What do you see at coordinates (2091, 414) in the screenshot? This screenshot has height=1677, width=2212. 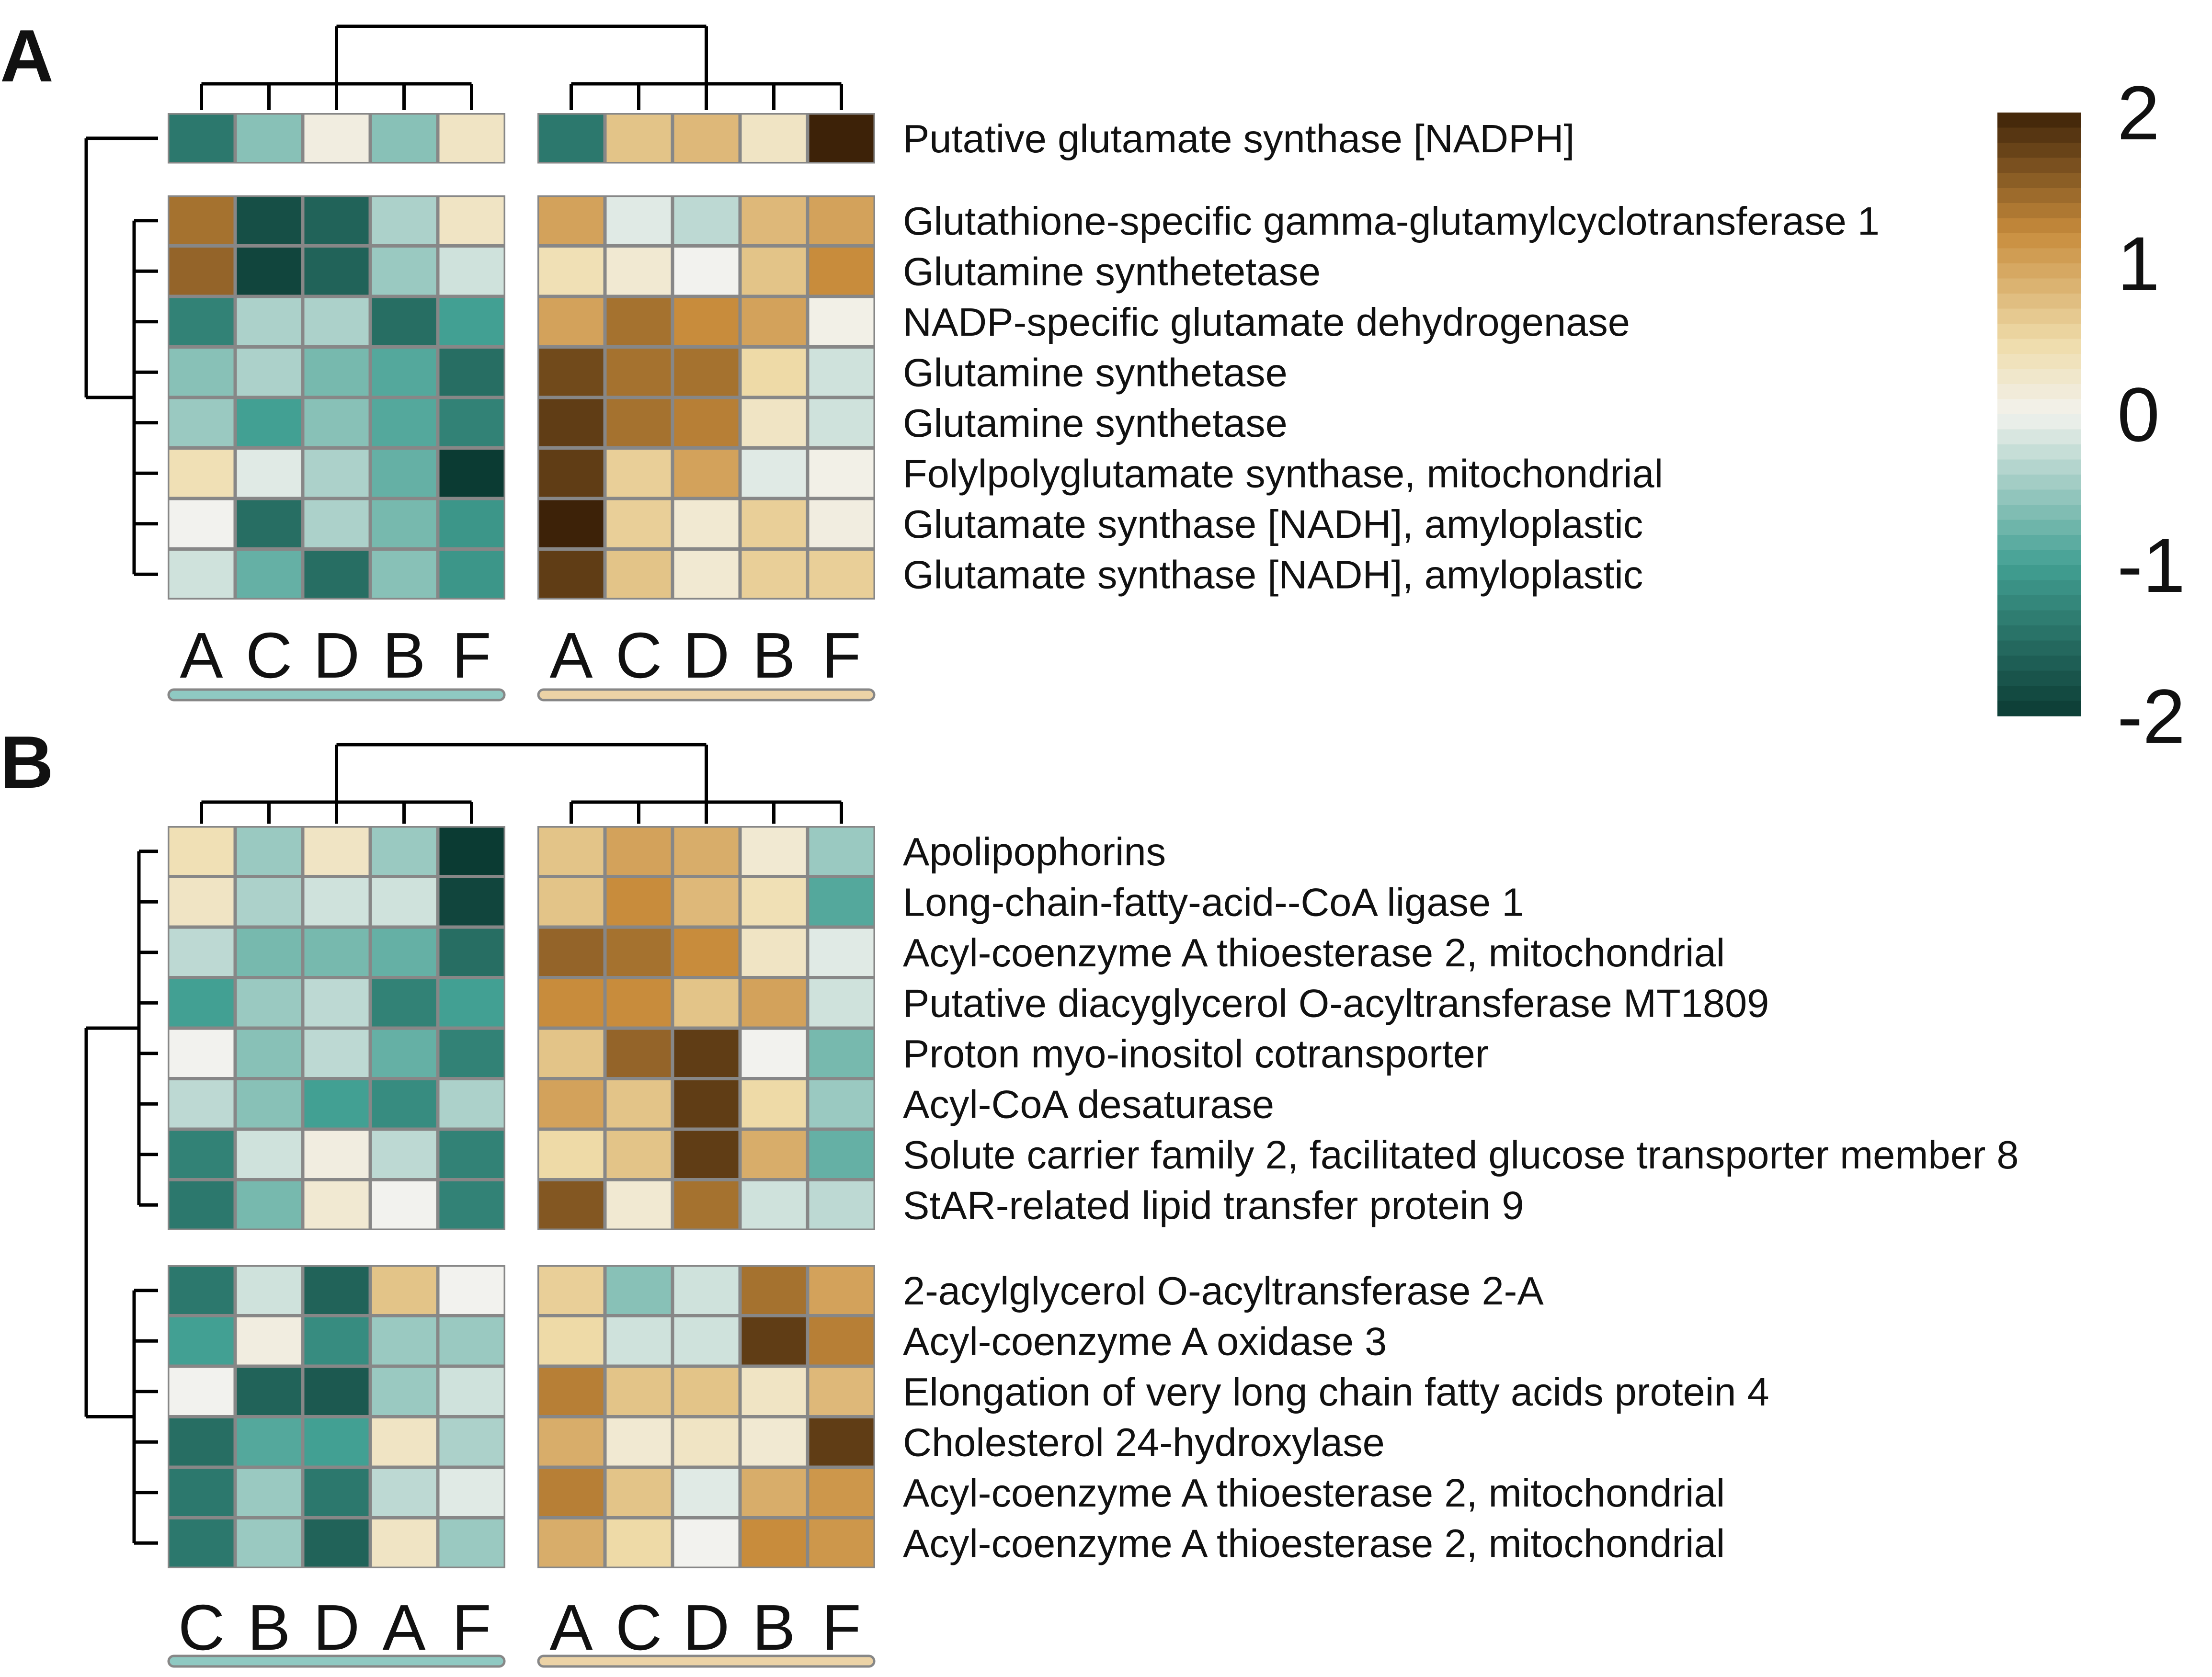 I see `color-scale-legend: 2 1 0 -1 -2` at bounding box center [2091, 414].